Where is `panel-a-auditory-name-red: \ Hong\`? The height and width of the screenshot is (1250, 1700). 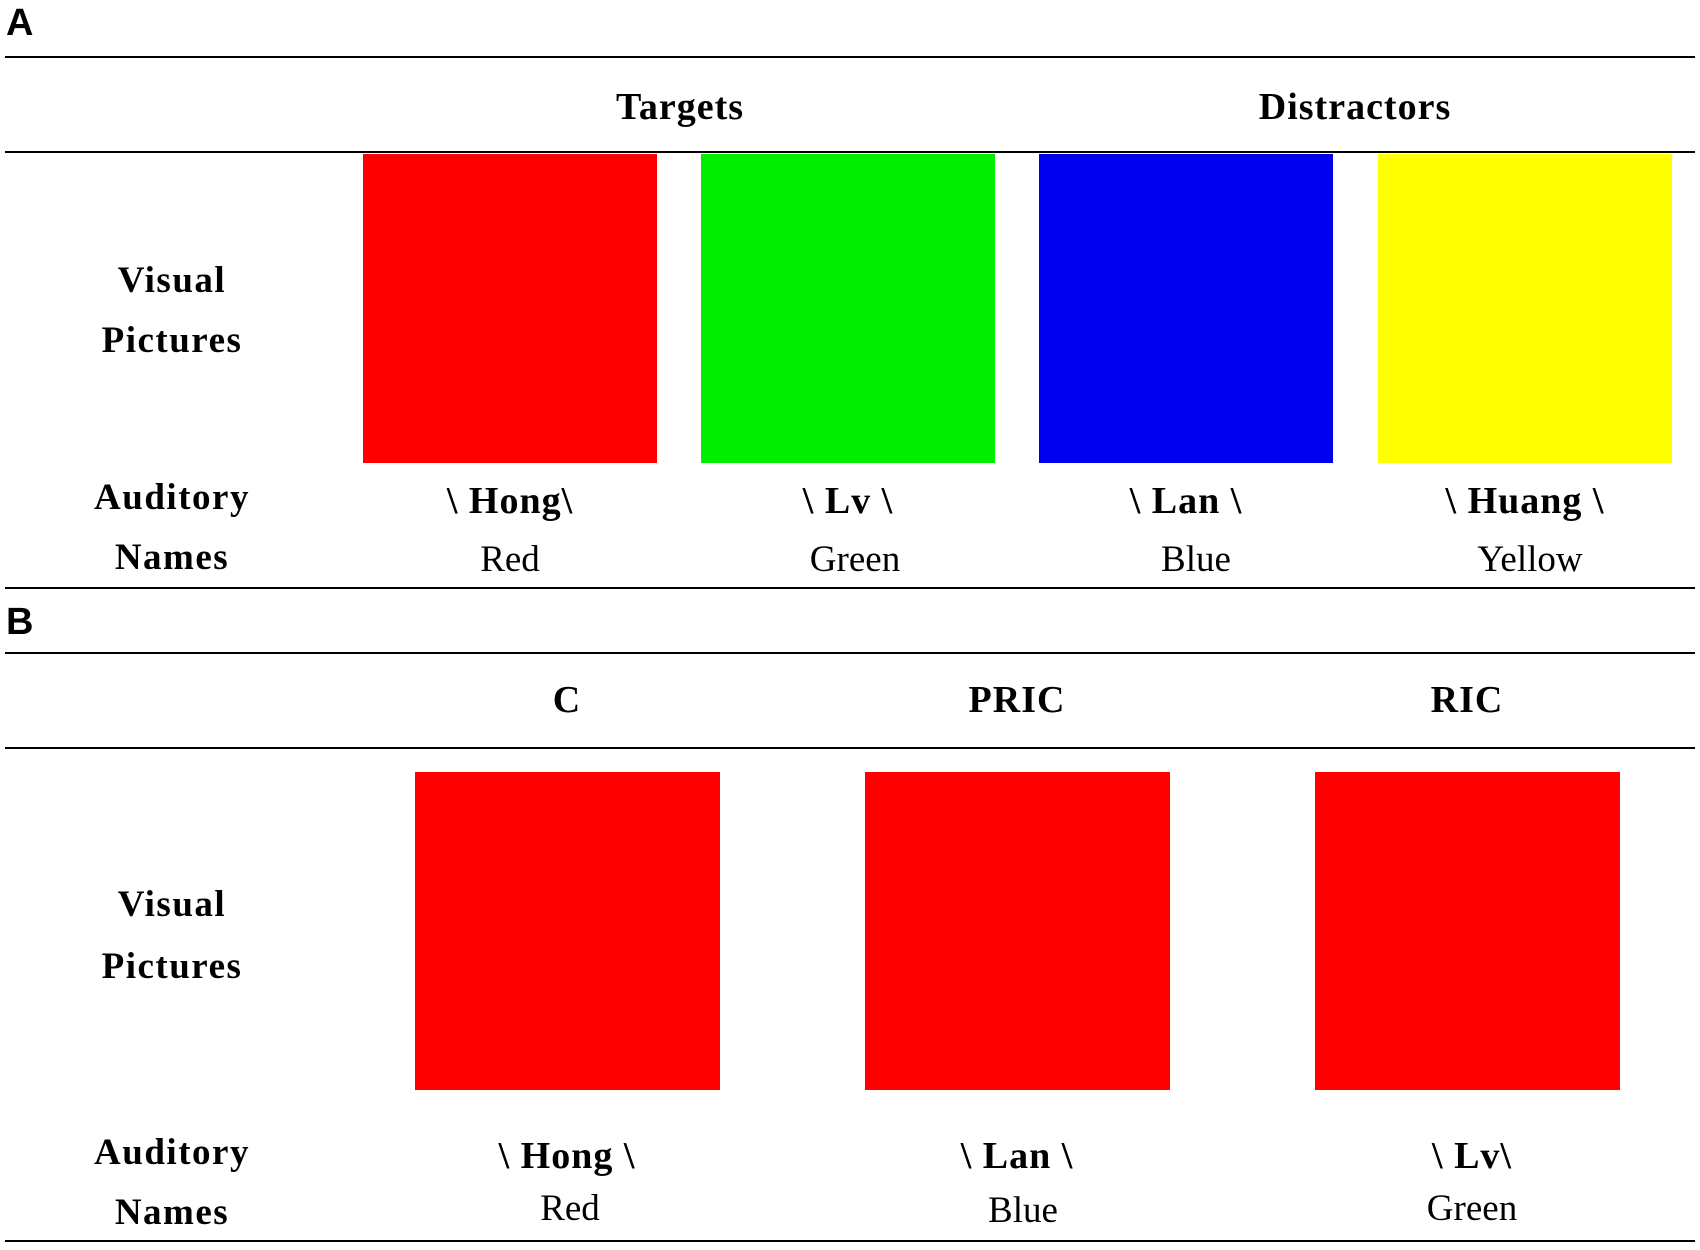
panel-a-auditory-name-red: \ Hong\ is located at coordinates (510, 501).